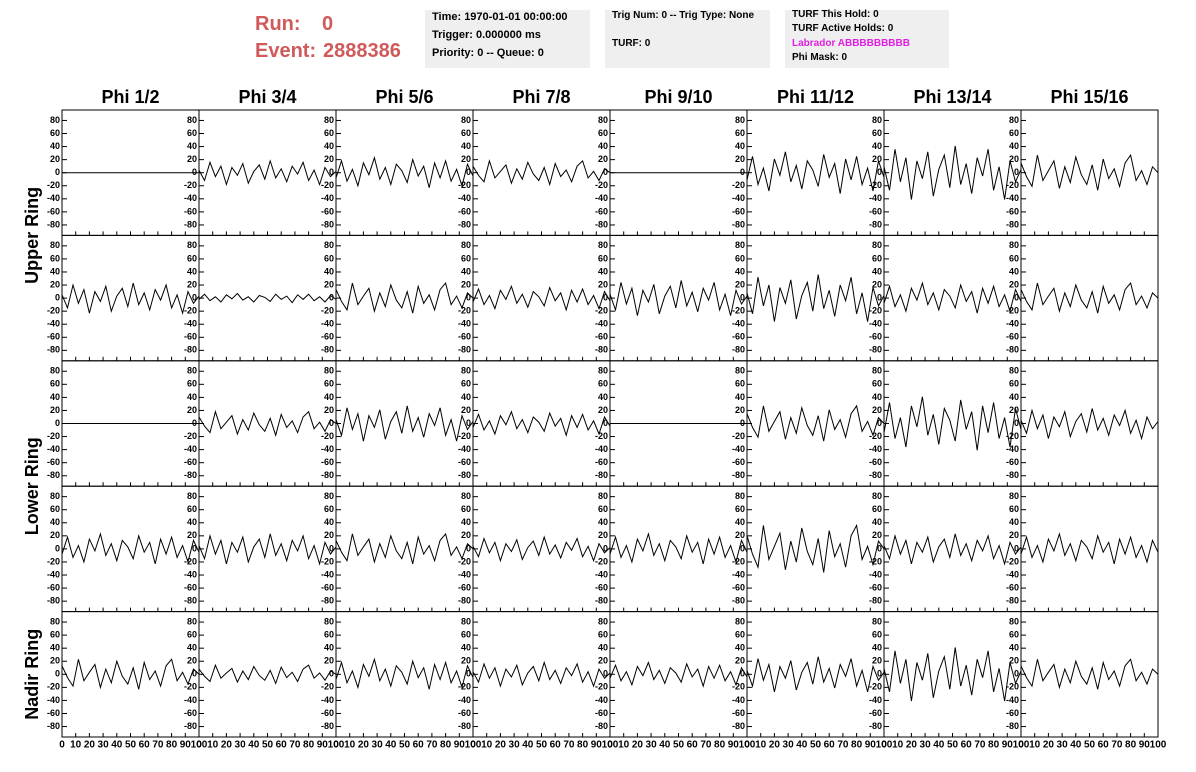 The image size is (1196, 772). Describe the element at coordinates (761, 745) in the screenshot. I see `x-tick-label: 10` at that location.